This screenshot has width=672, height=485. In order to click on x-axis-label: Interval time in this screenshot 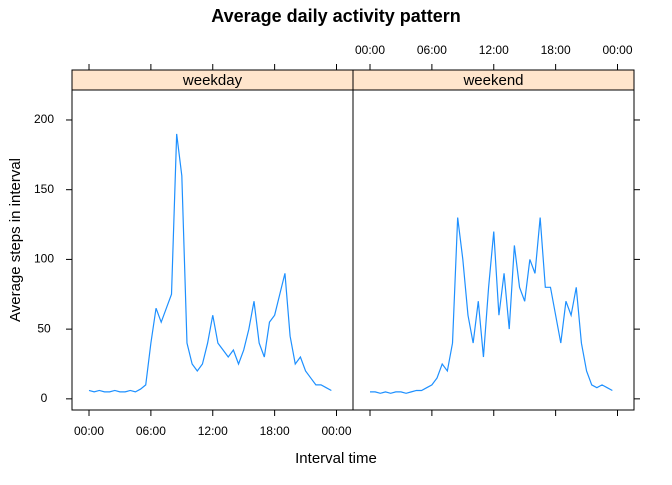, I will do `click(336, 458)`.